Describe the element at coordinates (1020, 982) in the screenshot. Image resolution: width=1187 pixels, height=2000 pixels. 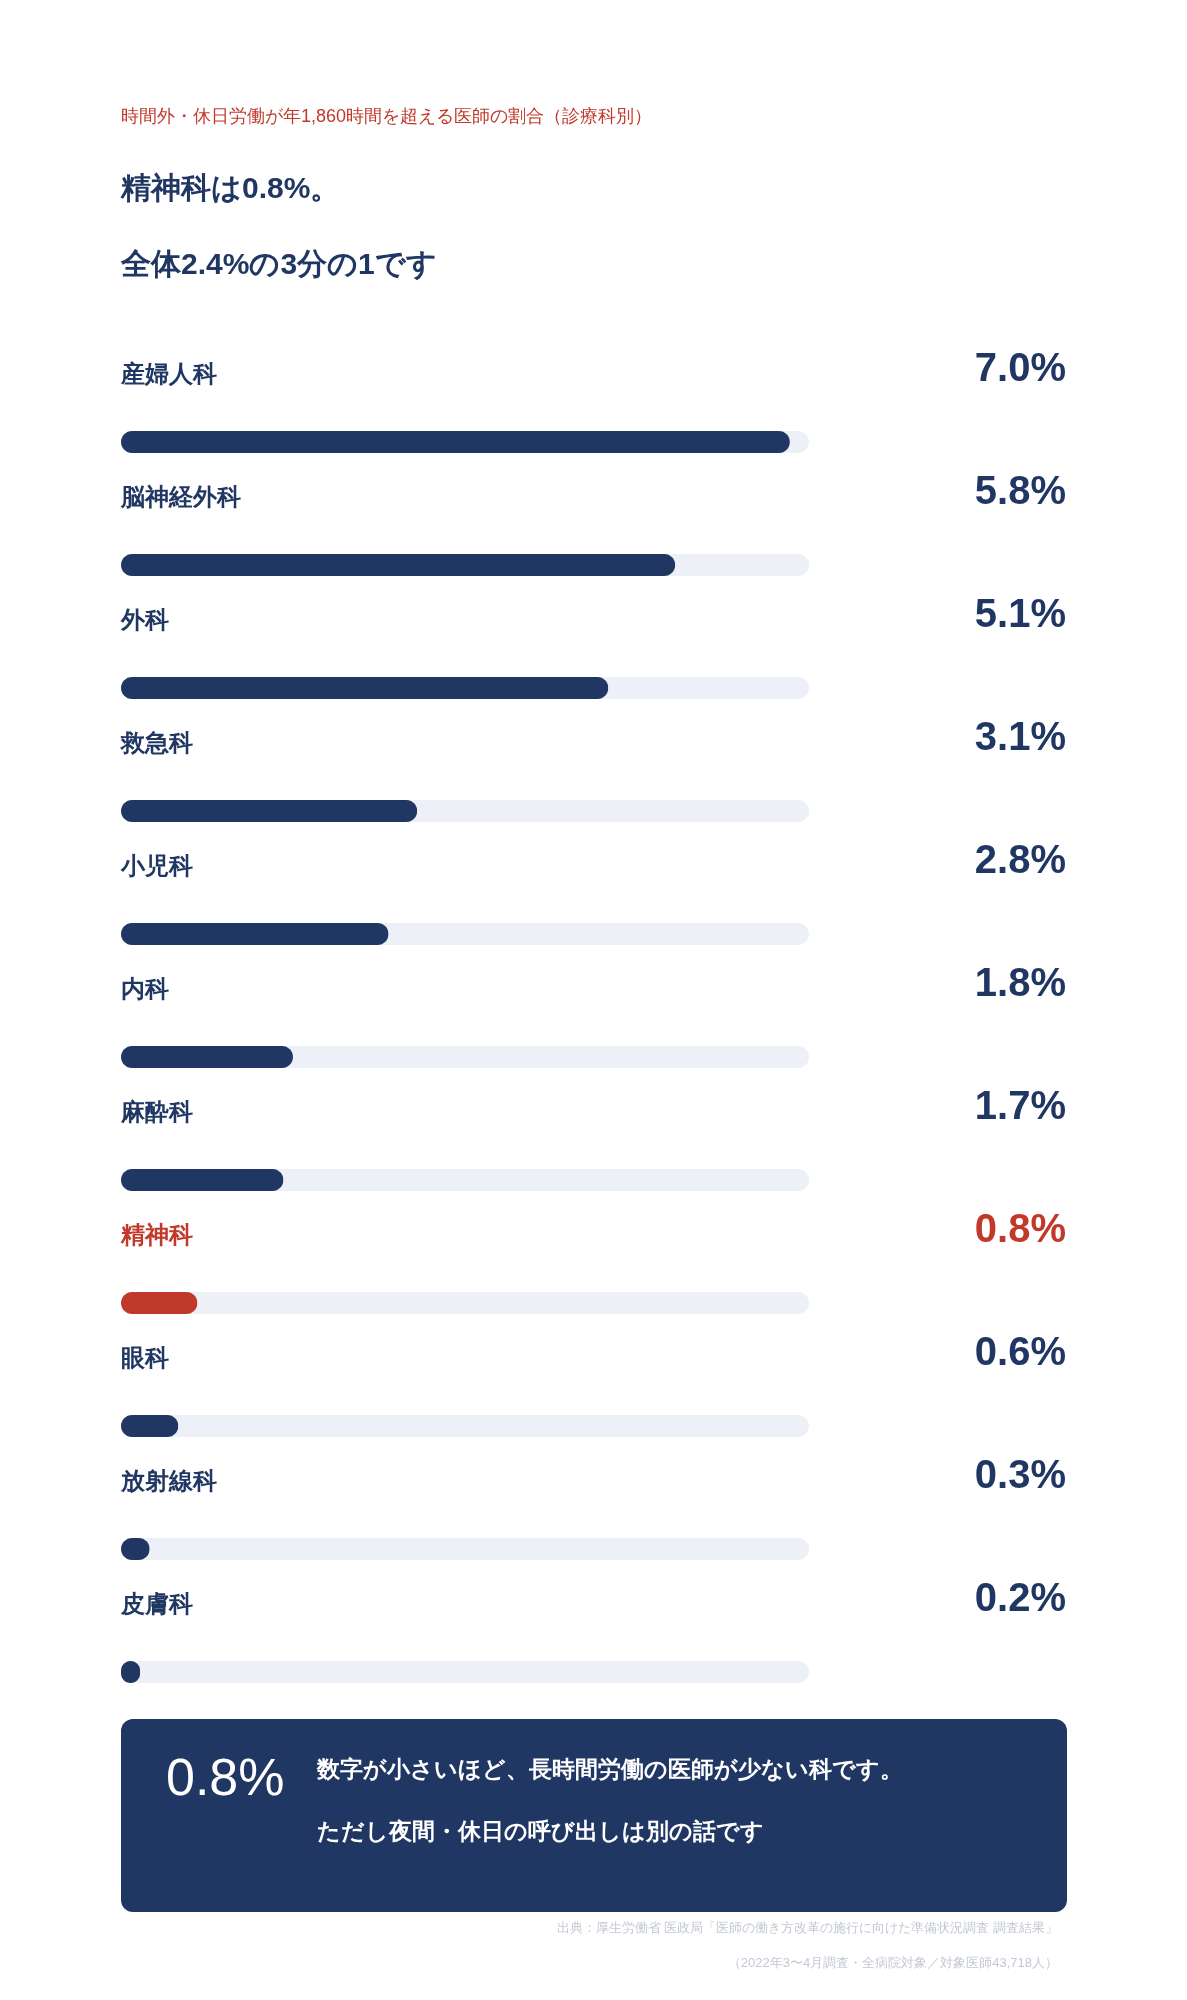
I see `data-label: 1.8%` at that location.